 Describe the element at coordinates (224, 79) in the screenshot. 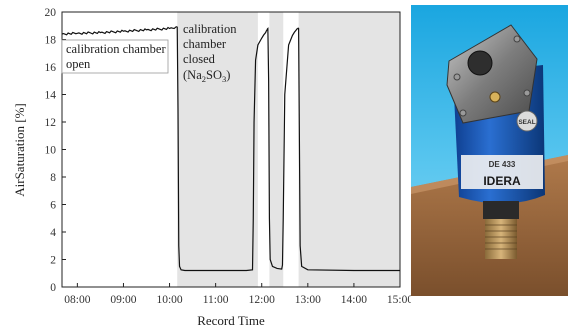

I see `formula-sub-2: 3` at that location.